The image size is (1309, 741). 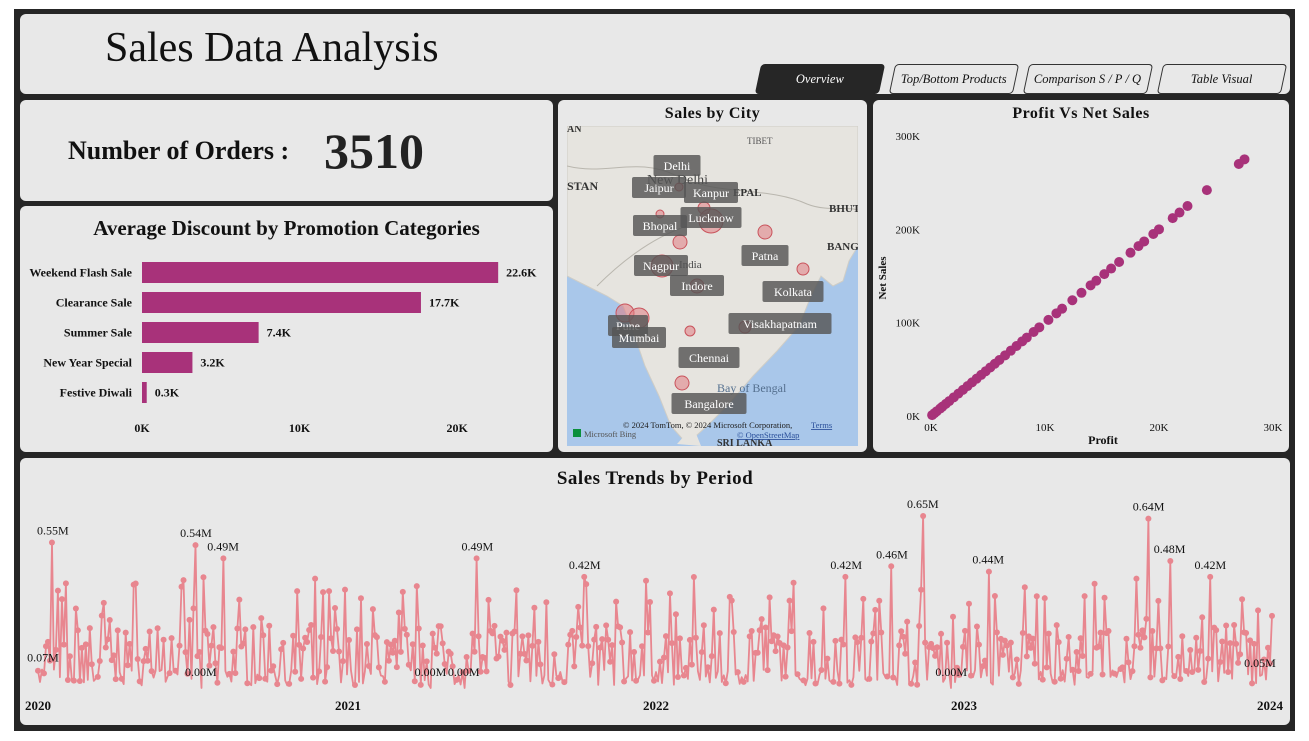 I want to click on bar-category-label: Clearance Sale, so click(x=94, y=303).